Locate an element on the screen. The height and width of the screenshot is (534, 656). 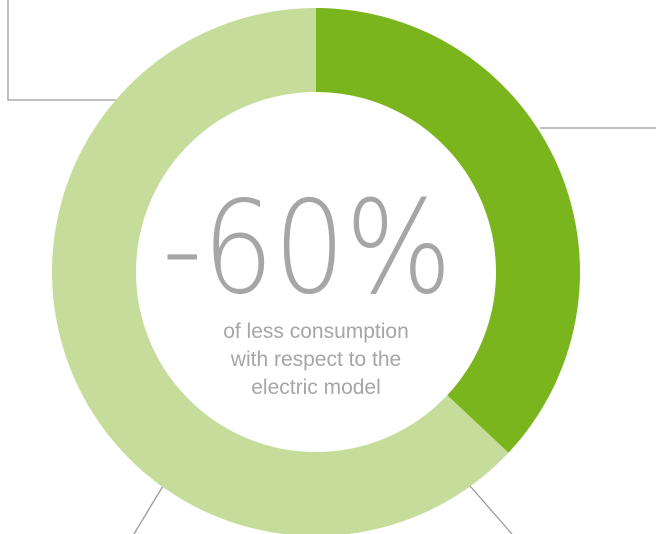
callout-line-top-left is located at coordinates (62, 50).